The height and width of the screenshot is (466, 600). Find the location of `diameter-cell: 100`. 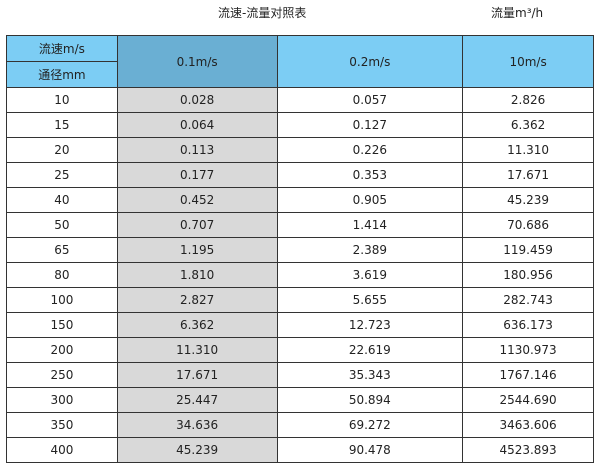

diameter-cell: 100 is located at coordinates (62, 300).